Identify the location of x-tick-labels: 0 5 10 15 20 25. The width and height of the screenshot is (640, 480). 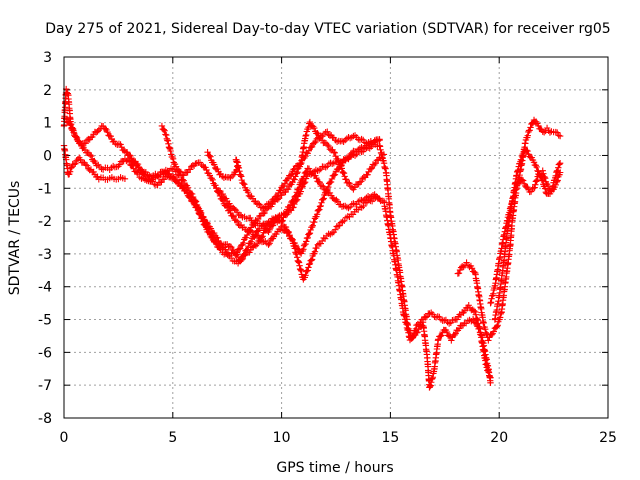
(338, 438).